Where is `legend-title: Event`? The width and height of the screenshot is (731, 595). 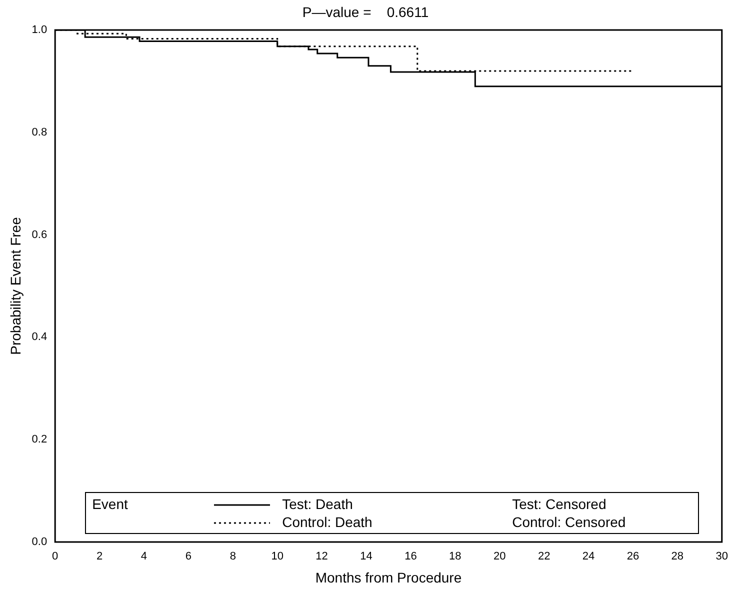
legend-title: Event is located at coordinates (110, 504).